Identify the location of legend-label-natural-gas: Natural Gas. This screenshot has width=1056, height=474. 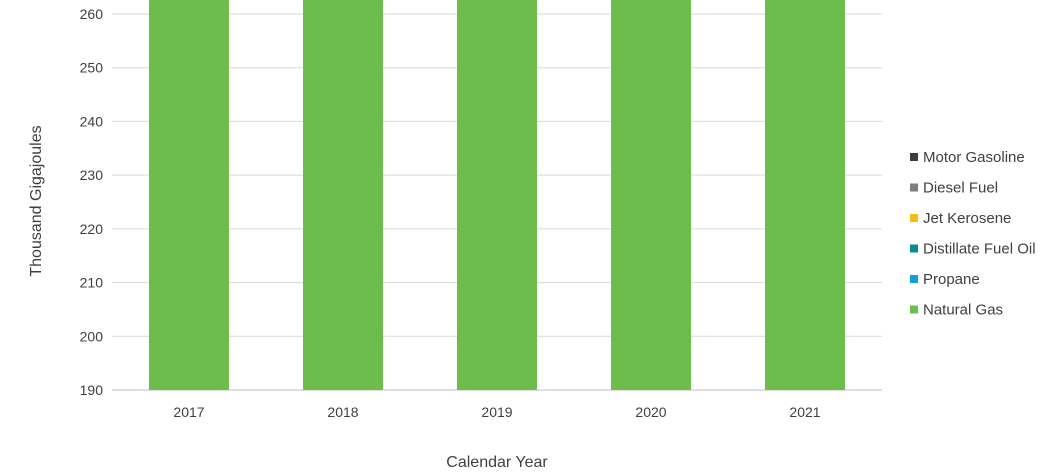
(963, 310).